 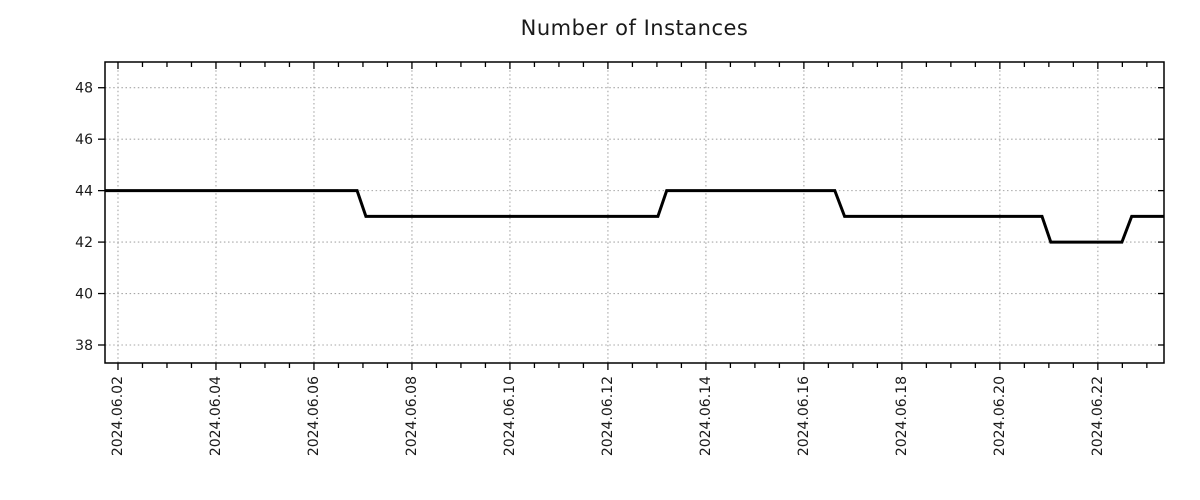 I want to click on x-tick-label: 2024.06.10, so click(x=510, y=416).